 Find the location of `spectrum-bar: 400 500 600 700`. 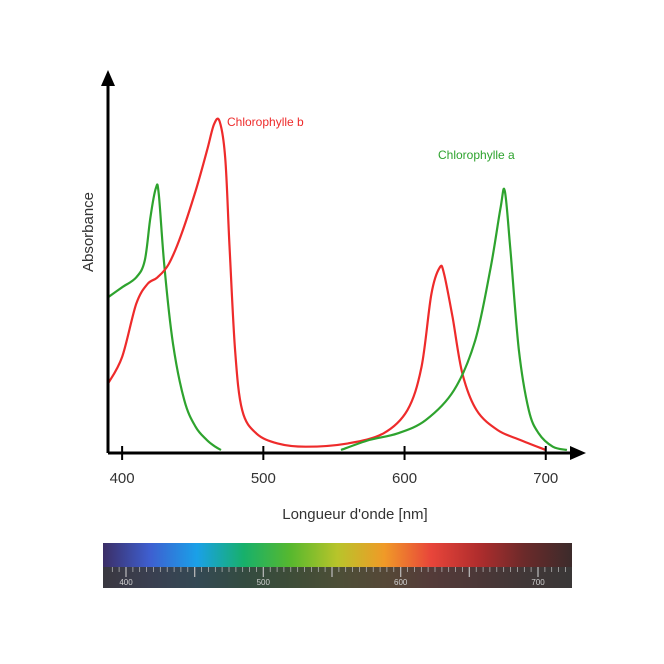

spectrum-bar: 400 500 600 700 is located at coordinates (337, 565).